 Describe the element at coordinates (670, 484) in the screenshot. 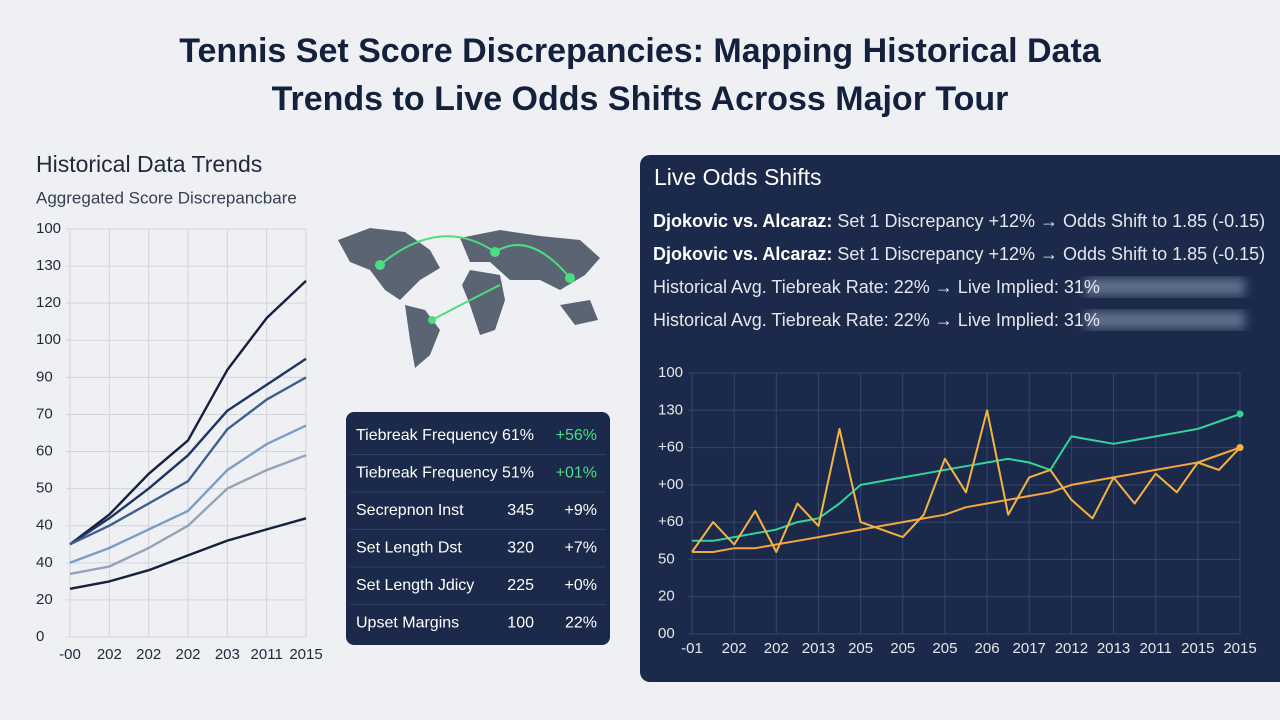

I see `y-tick-label: +00` at that location.